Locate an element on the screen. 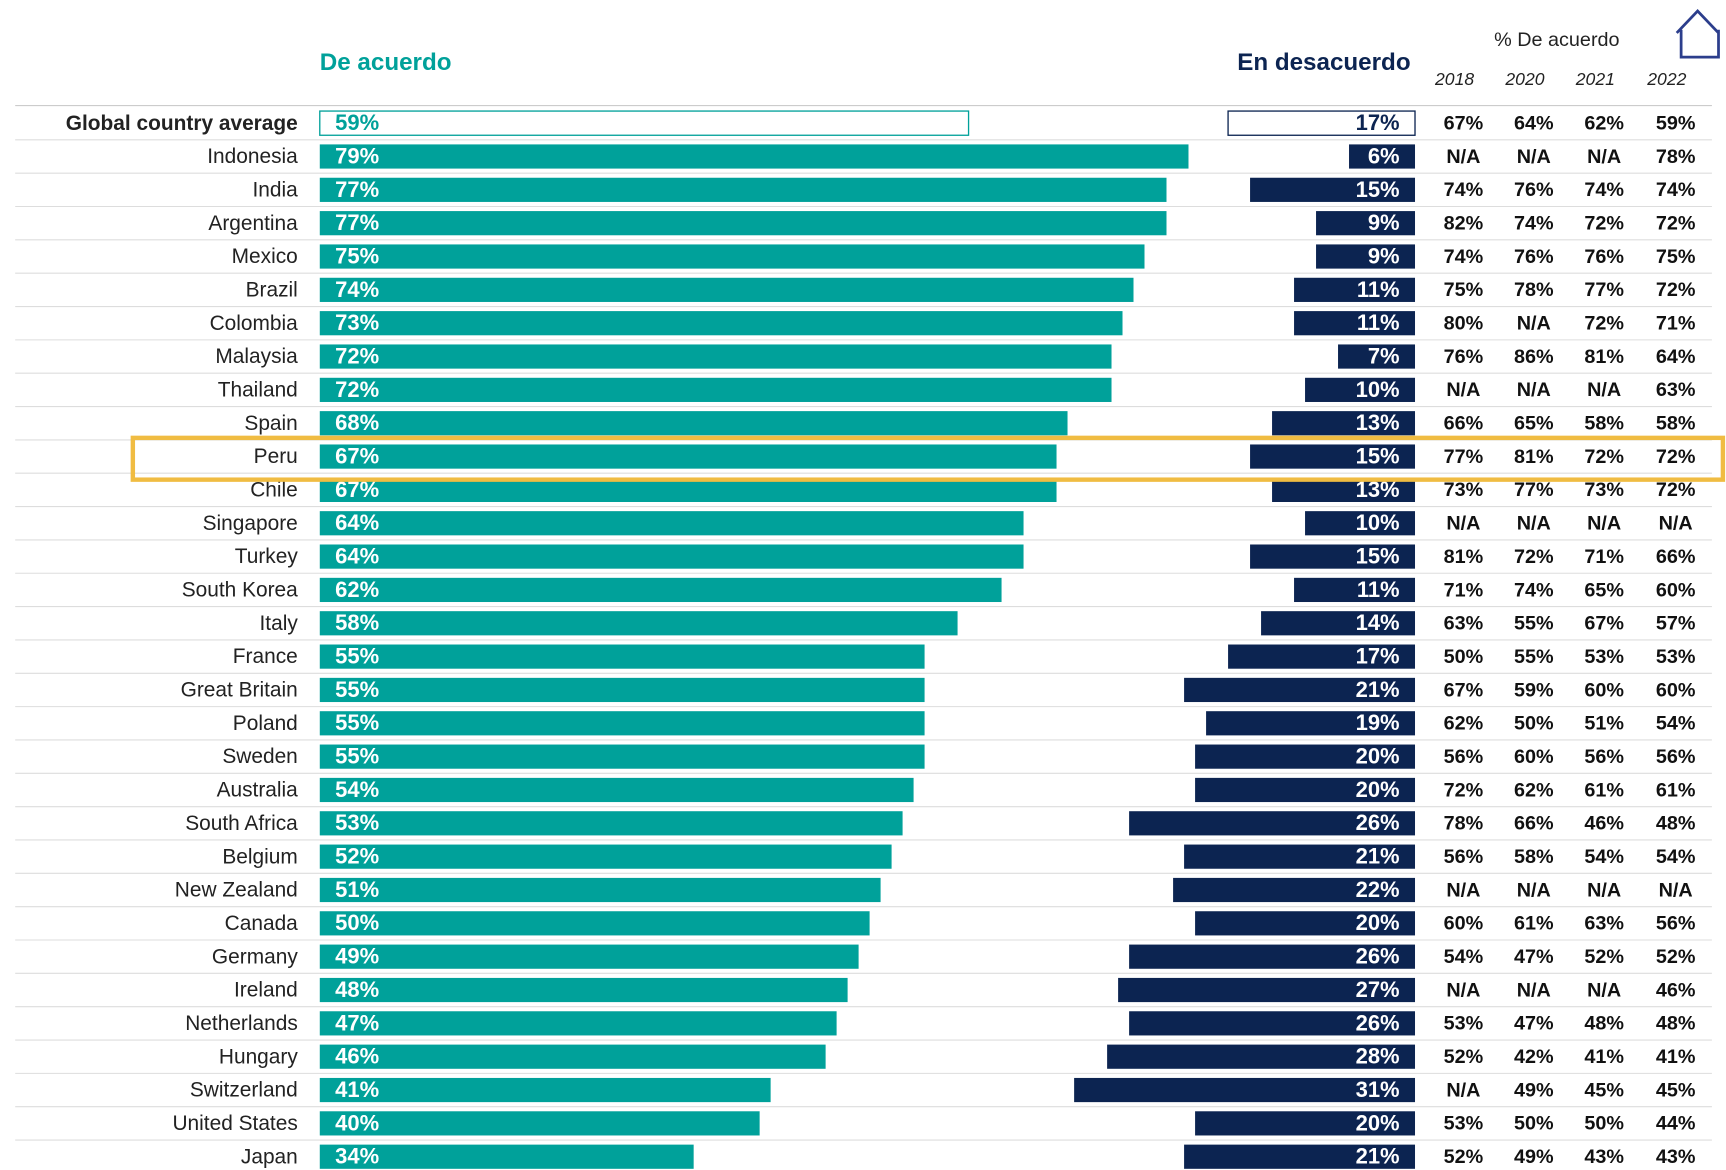 The width and height of the screenshot is (1726, 1170). category-label: Global country average is located at coordinates (182, 123).